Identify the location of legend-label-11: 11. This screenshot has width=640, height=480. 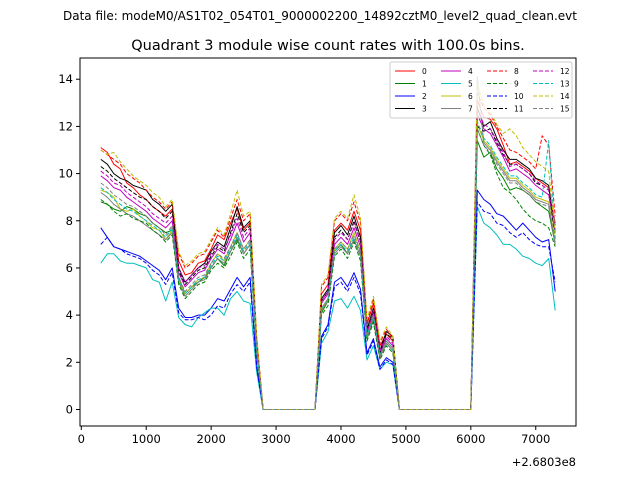
(519, 109).